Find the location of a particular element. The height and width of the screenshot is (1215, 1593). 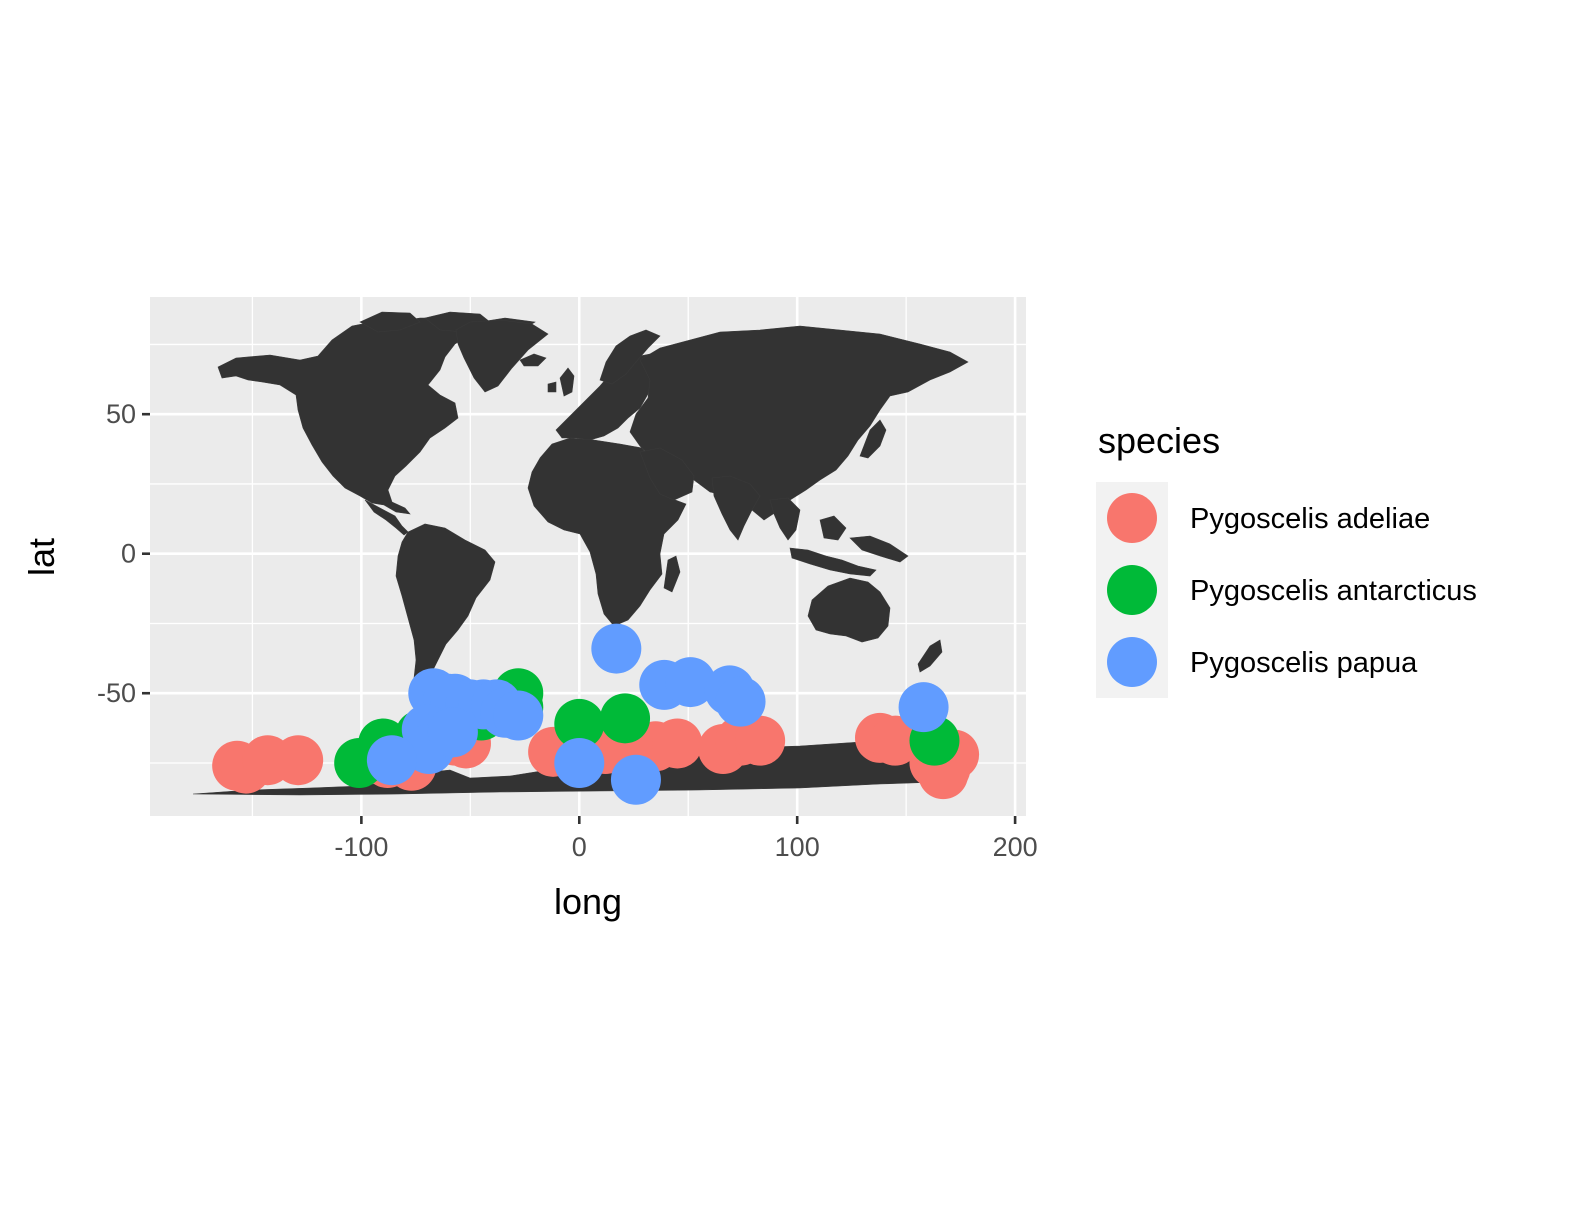

x-tick-label: 200 is located at coordinates (1015, 847).